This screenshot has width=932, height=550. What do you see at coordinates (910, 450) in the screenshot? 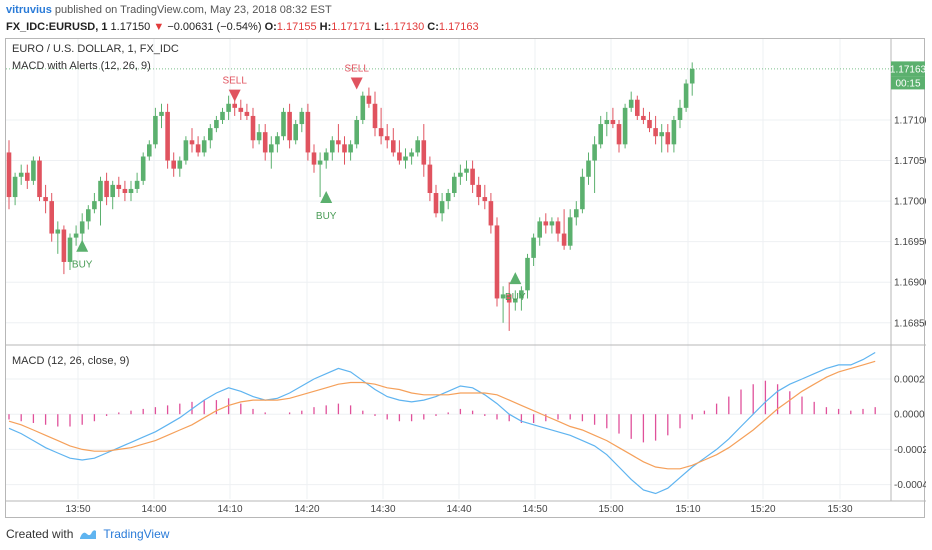
I see `macd-y-tick-label: -0.0002` at bounding box center [910, 450].